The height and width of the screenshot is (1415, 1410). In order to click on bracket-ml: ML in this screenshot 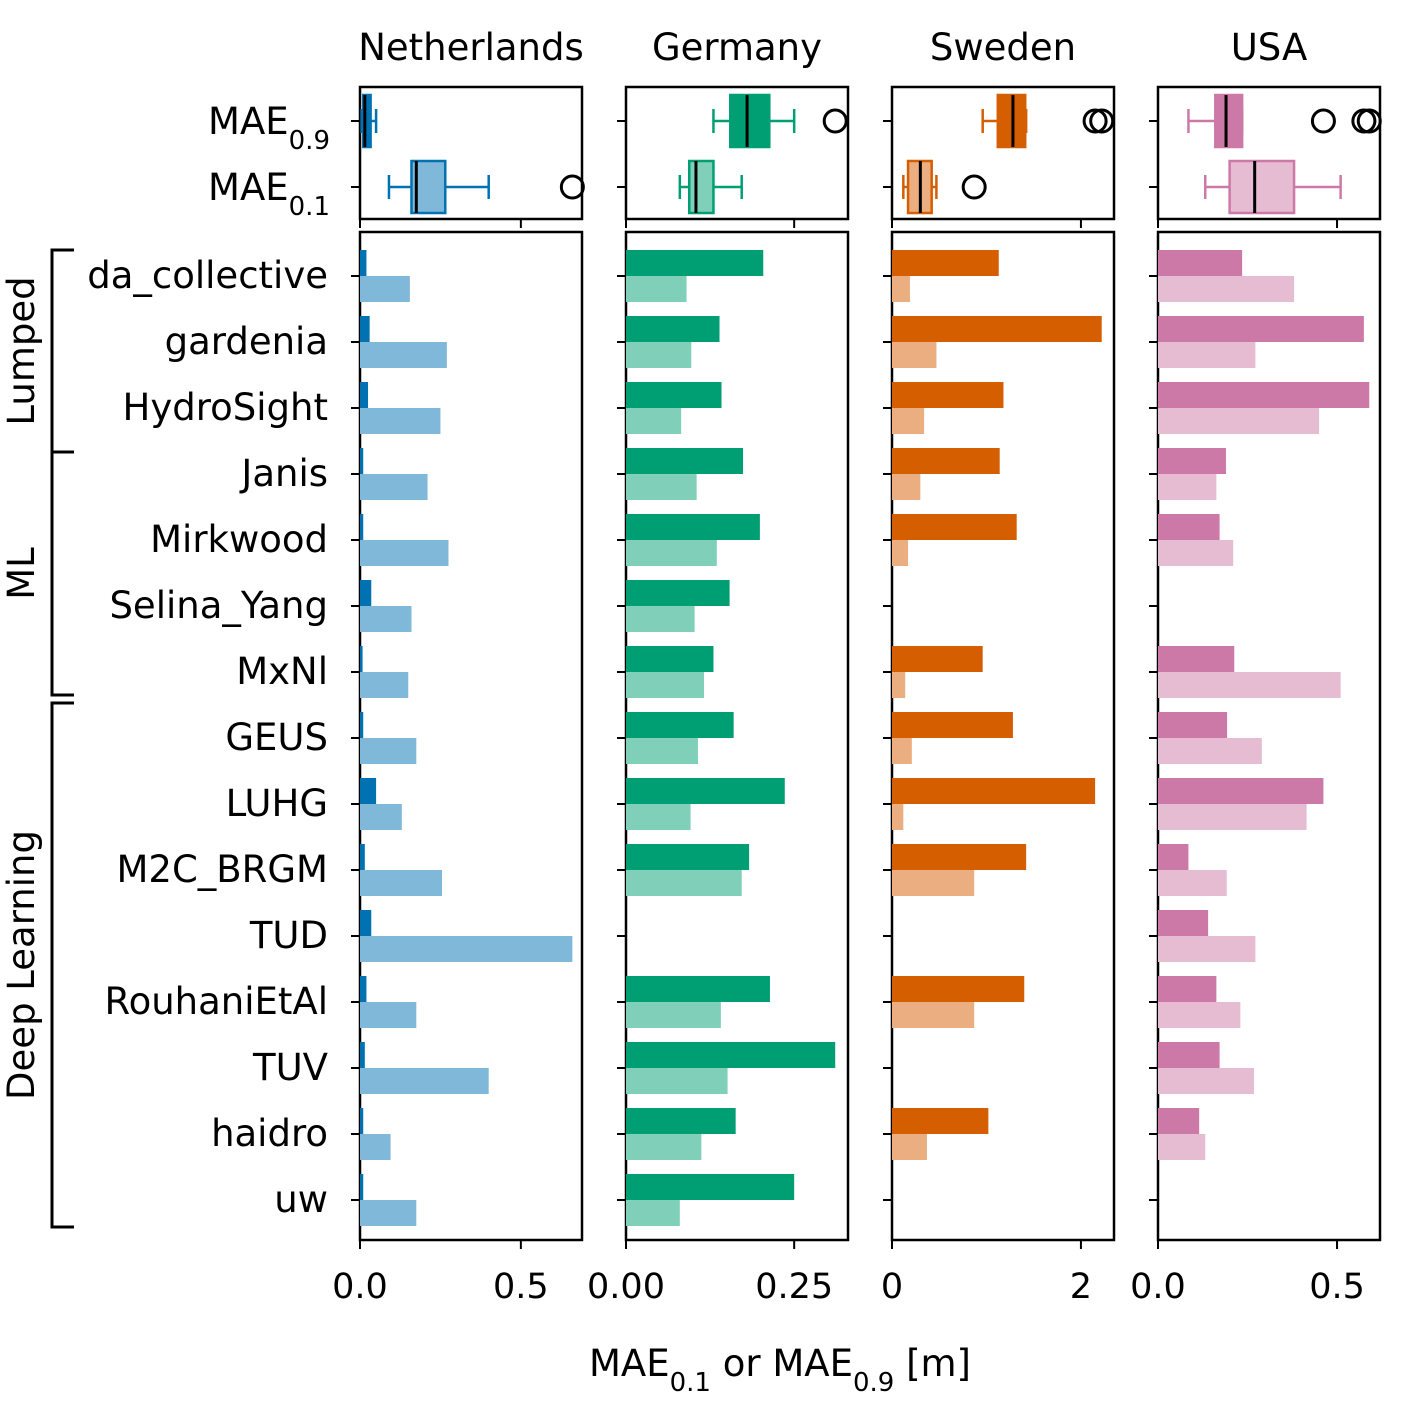, I will do `click(37, 573)`.